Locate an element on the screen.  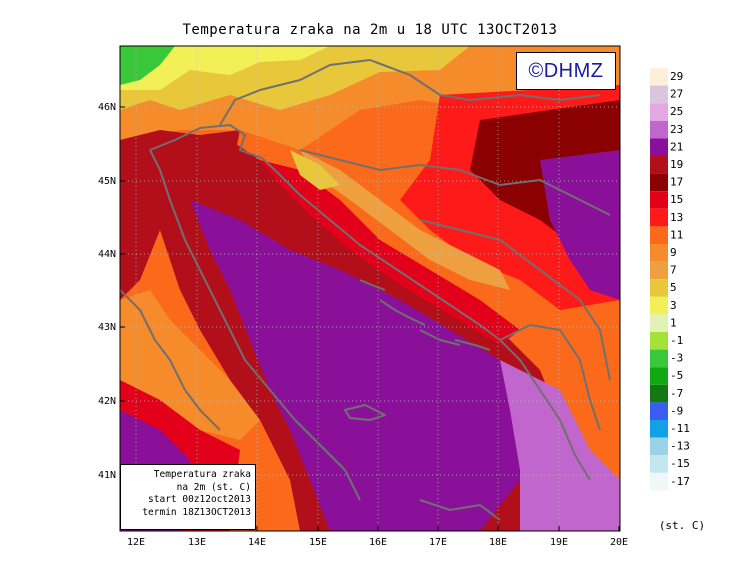
legend-level-label: -7 is located at coordinates (676, 393).